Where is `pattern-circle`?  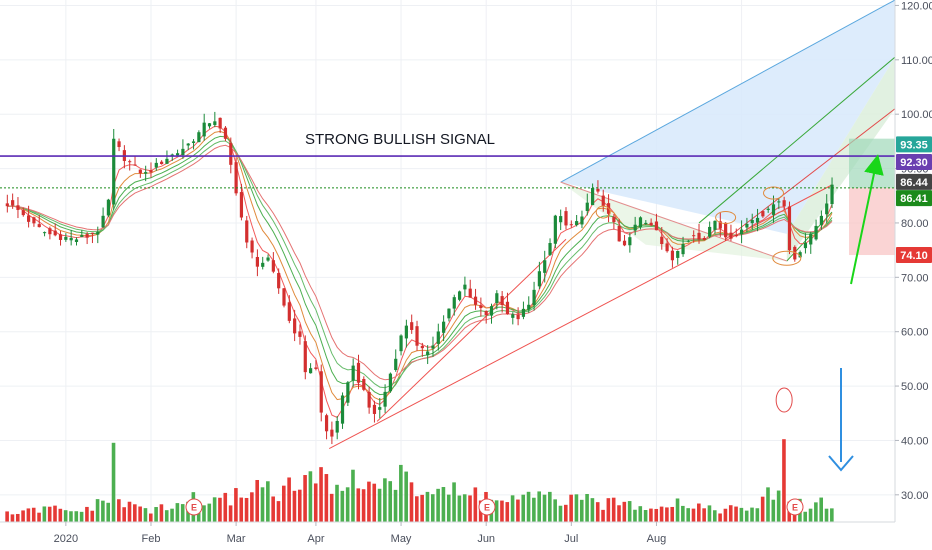 pattern-circle is located at coordinates (726, 217).